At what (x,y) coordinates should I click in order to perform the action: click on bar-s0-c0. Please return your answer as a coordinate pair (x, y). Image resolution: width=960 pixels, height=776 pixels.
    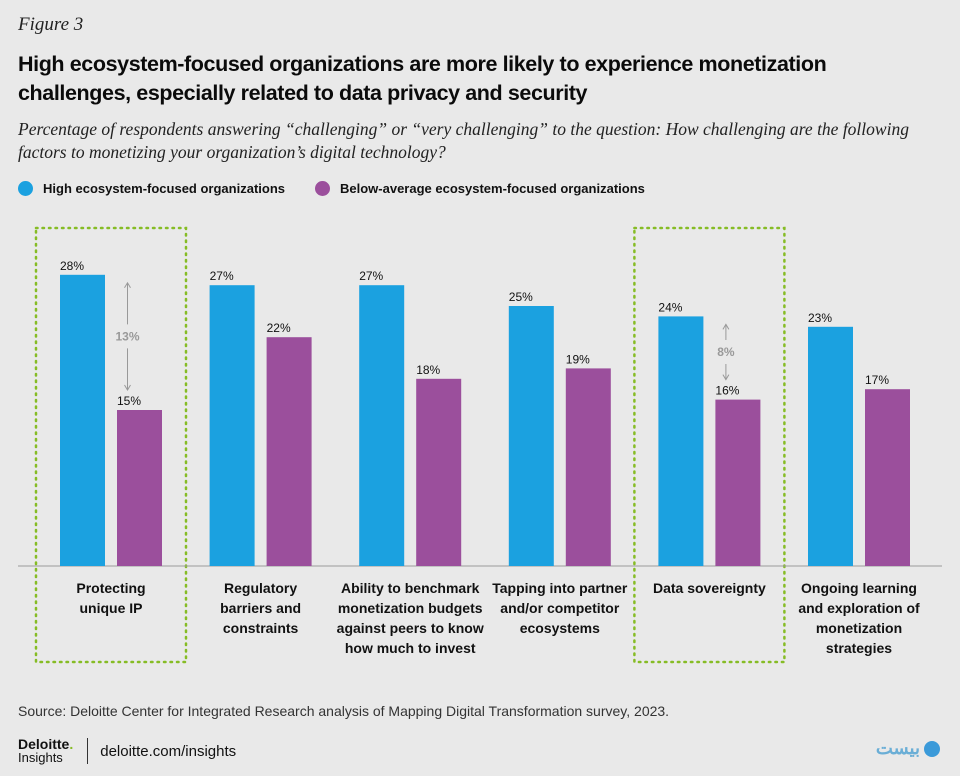
    Looking at the image, I should click on (82, 420).